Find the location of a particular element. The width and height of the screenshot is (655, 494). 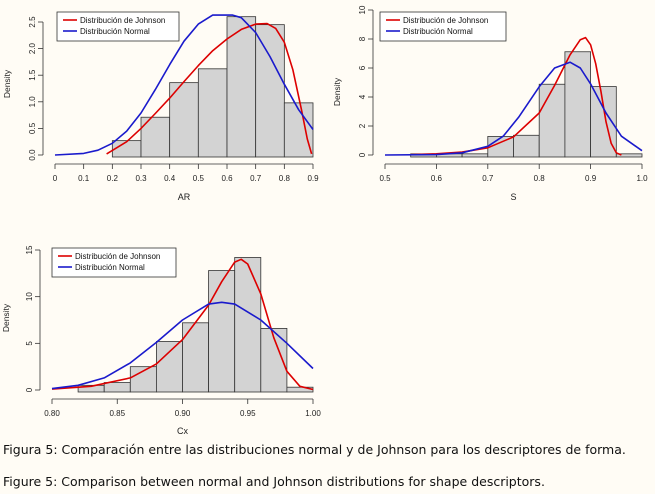

y-tick-label: 2.0 is located at coordinates (32, 48).